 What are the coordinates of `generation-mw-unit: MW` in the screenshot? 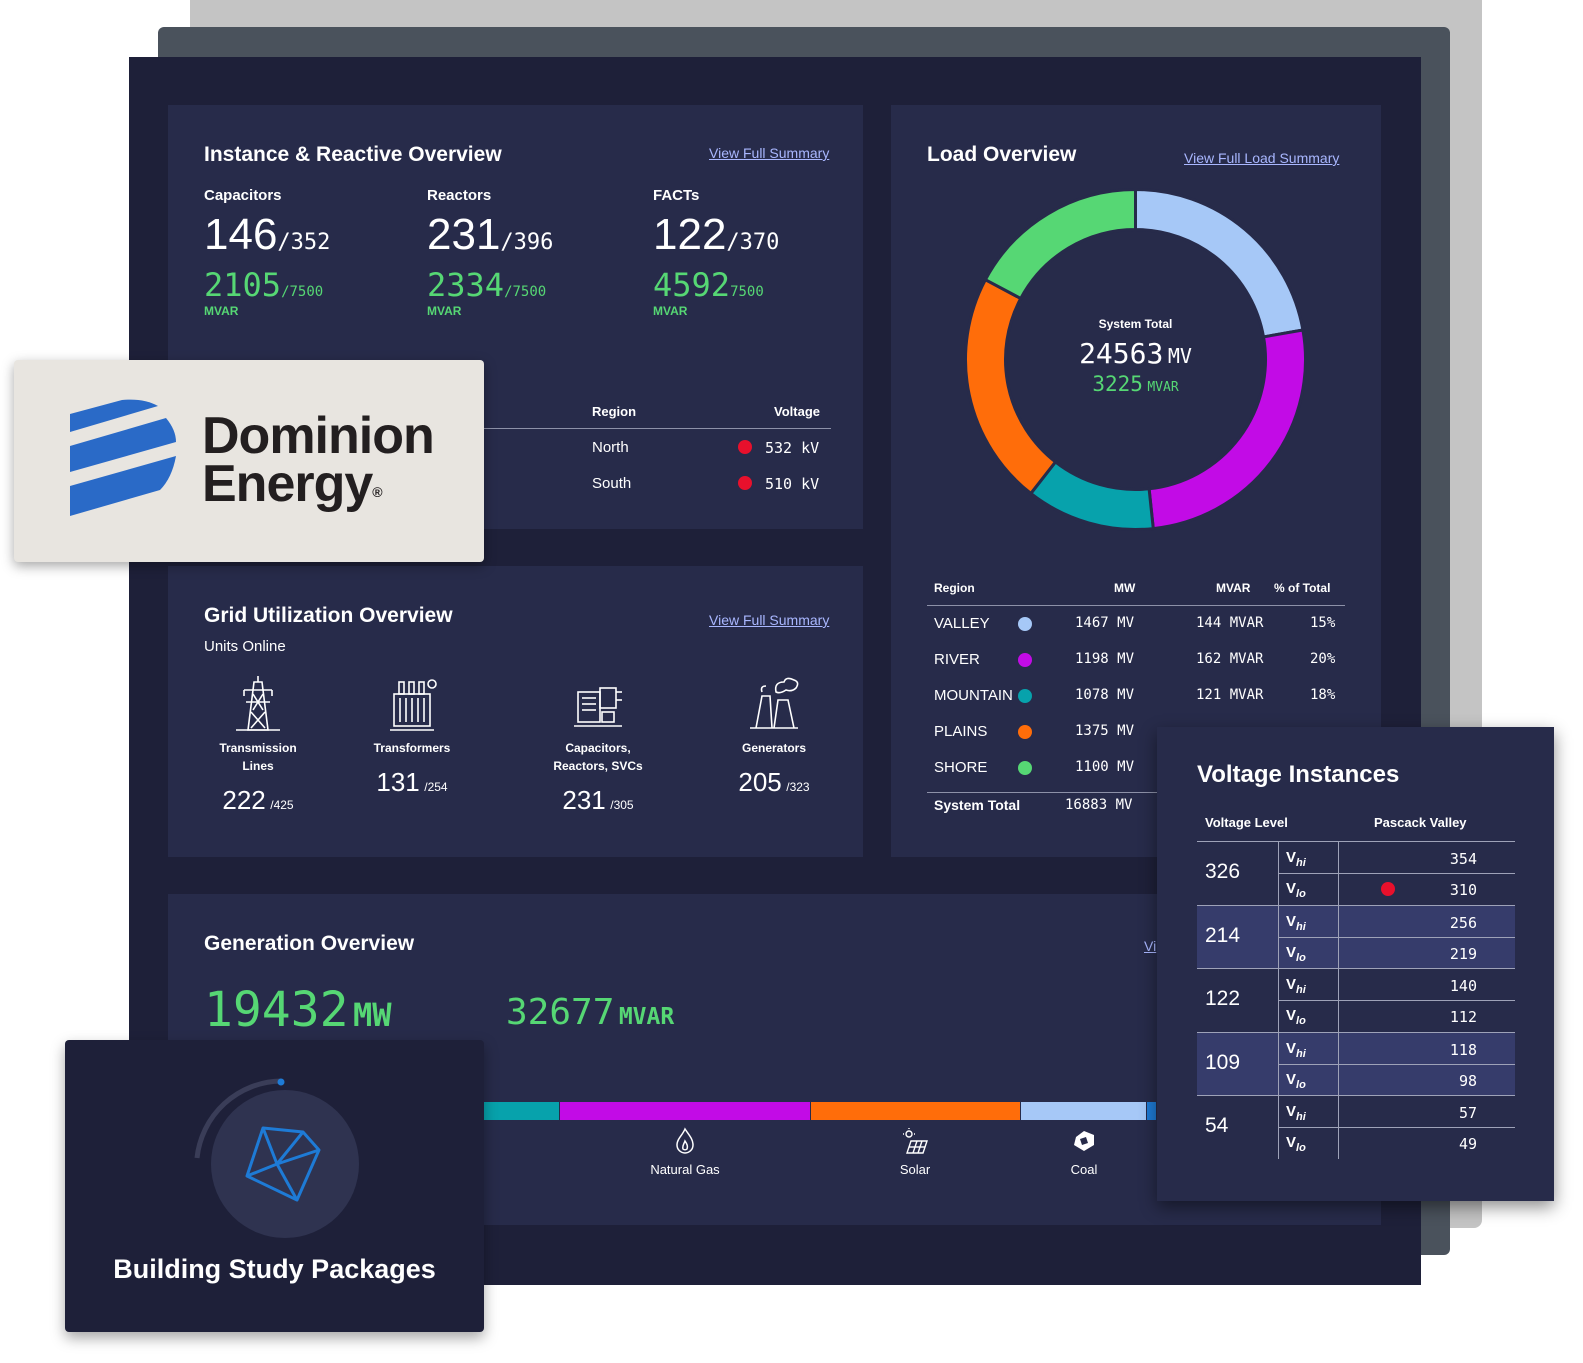 It's located at (372, 1015).